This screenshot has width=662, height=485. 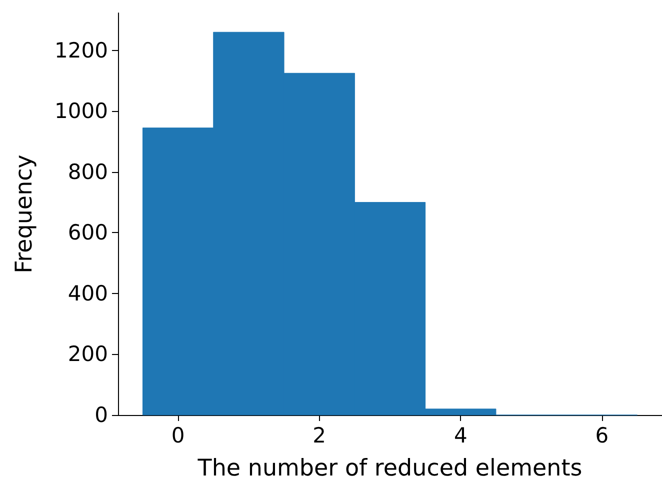 What do you see at coordinates (178, 436) in the screenshot?
I see `x-tick-label: 0` at bounding box center [178, 436].